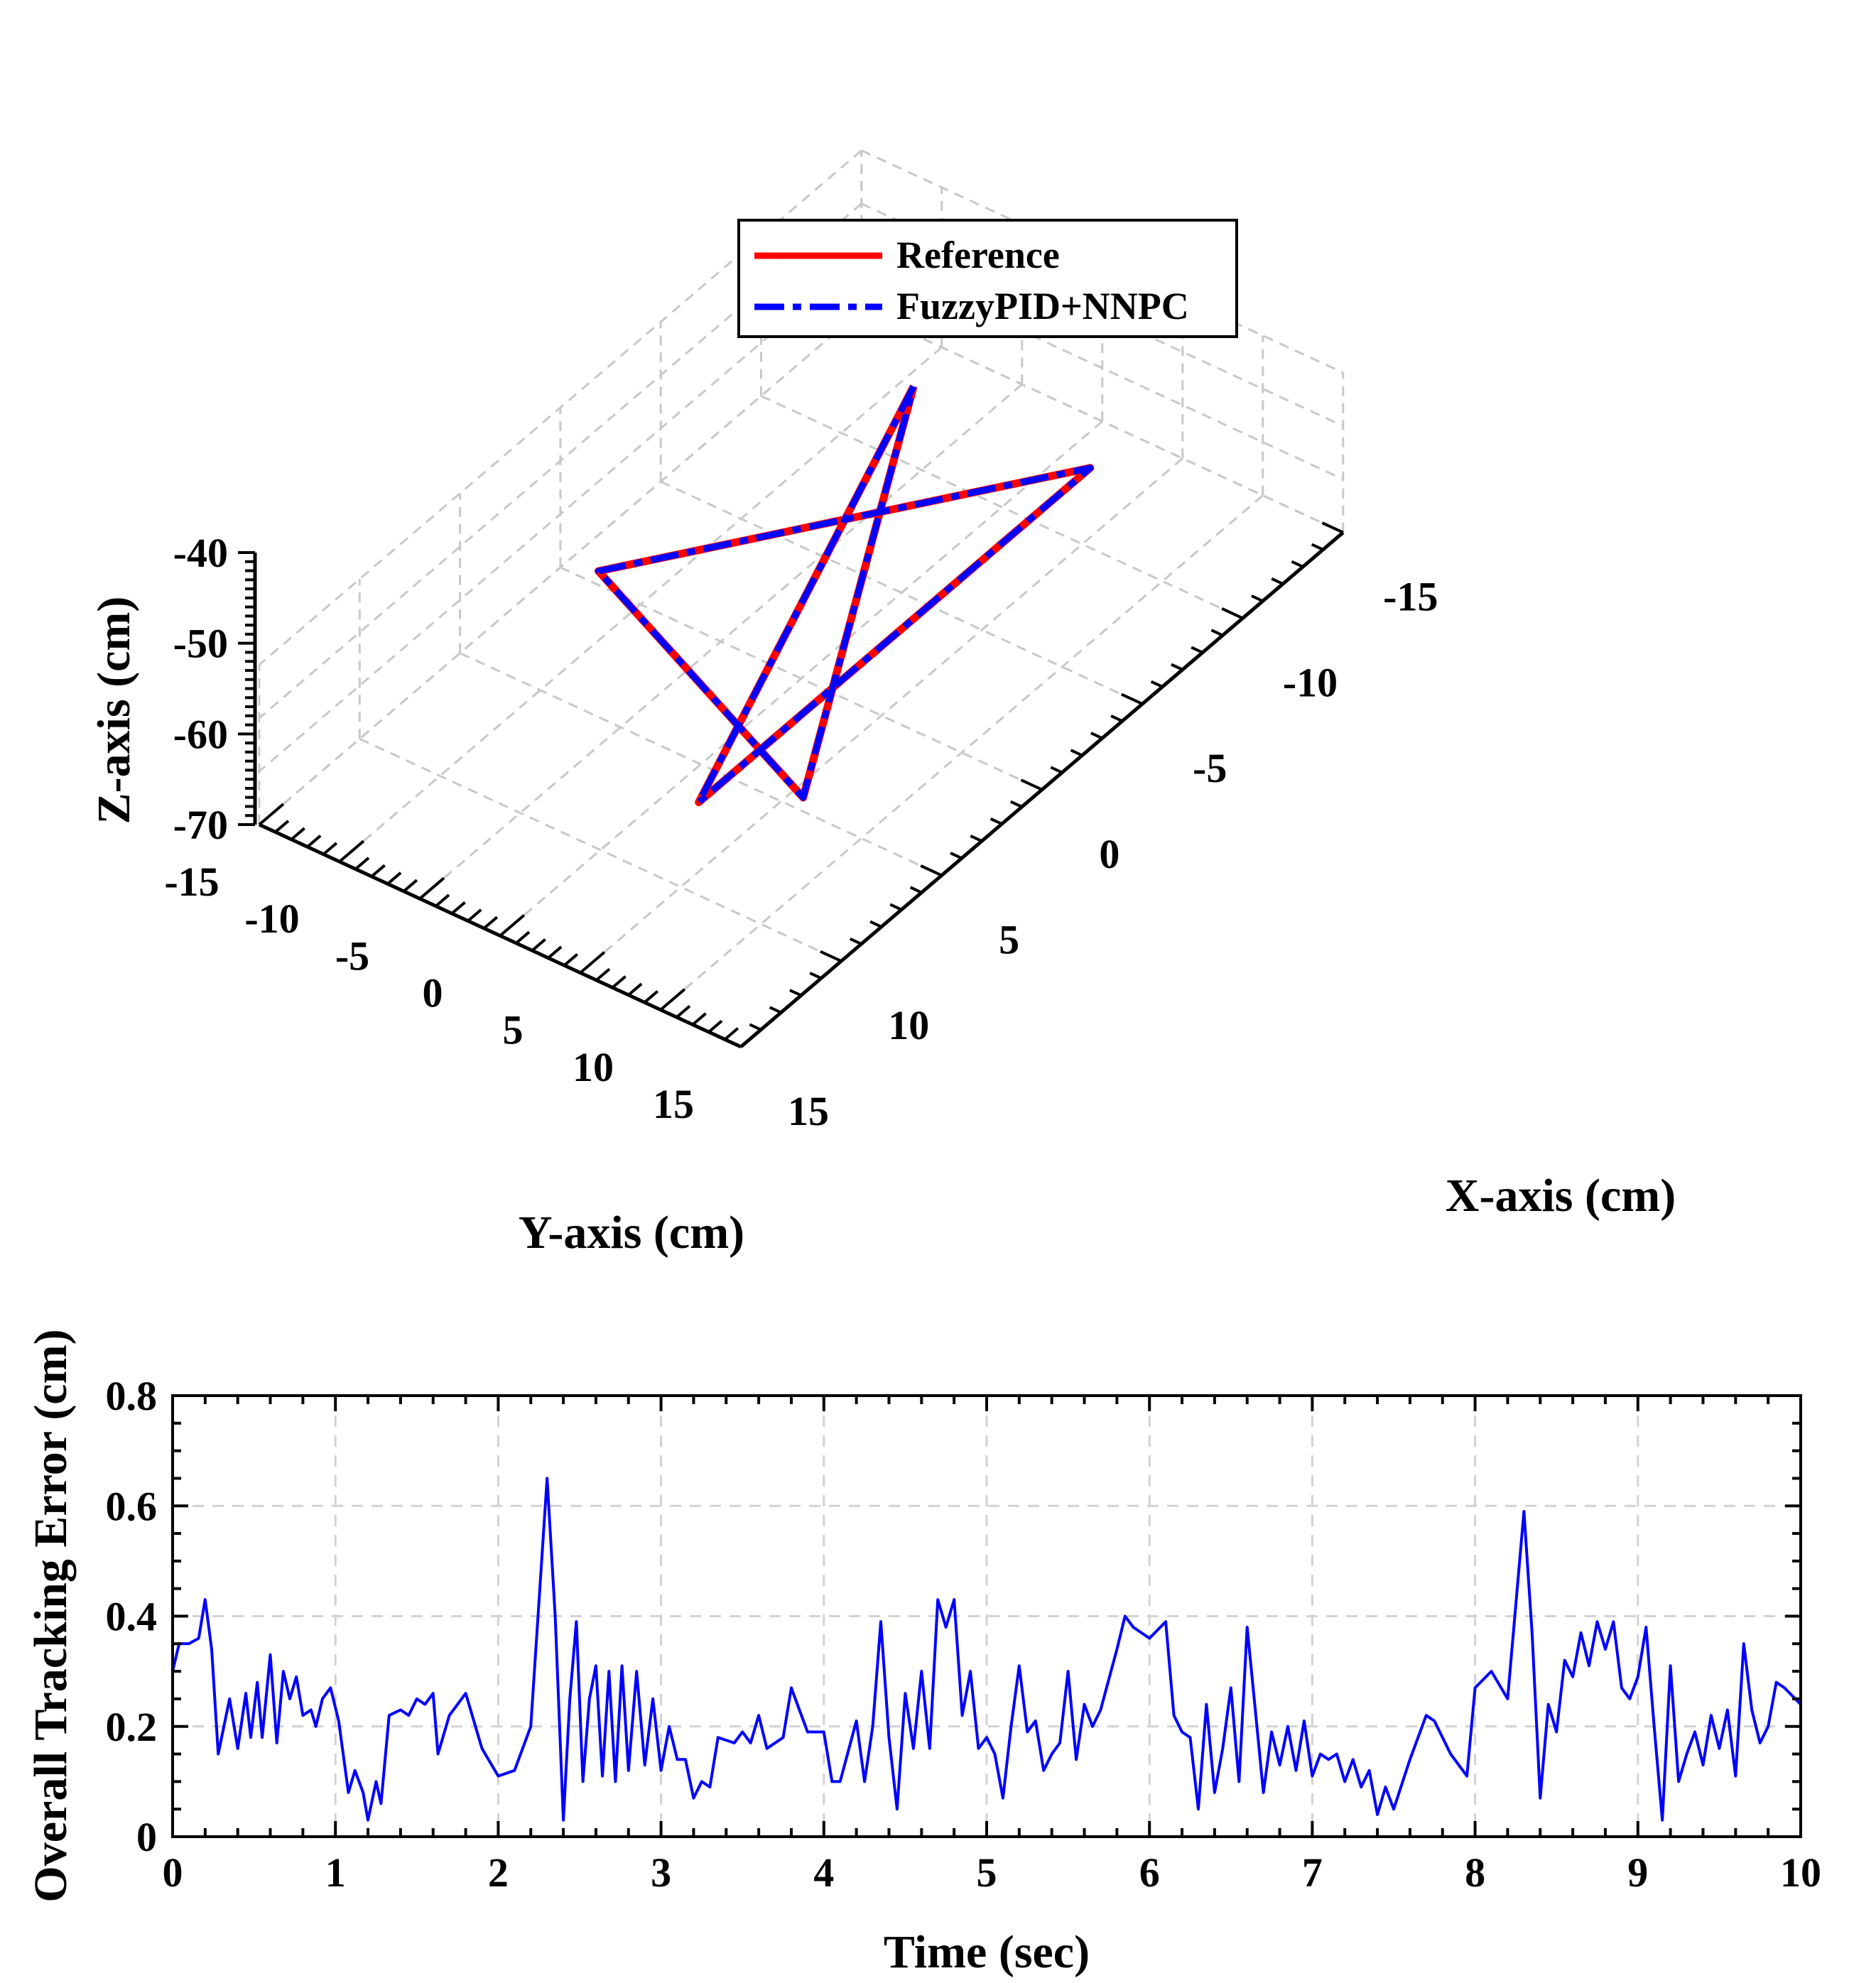  Describe the element at coordinates (352, 956) in the screenshot. I see `y-tick-label: -5` at that location.